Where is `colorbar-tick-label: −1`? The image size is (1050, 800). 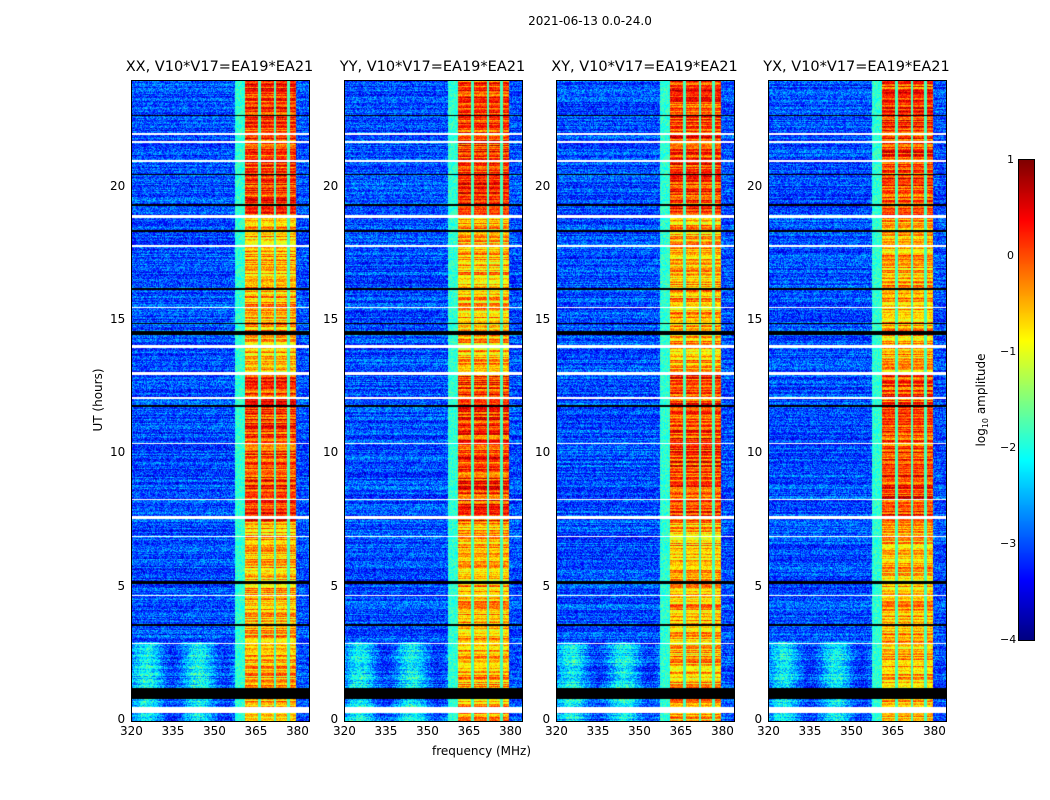
colorbar-tick-label: −1 is located at coordinates (1008, 351).